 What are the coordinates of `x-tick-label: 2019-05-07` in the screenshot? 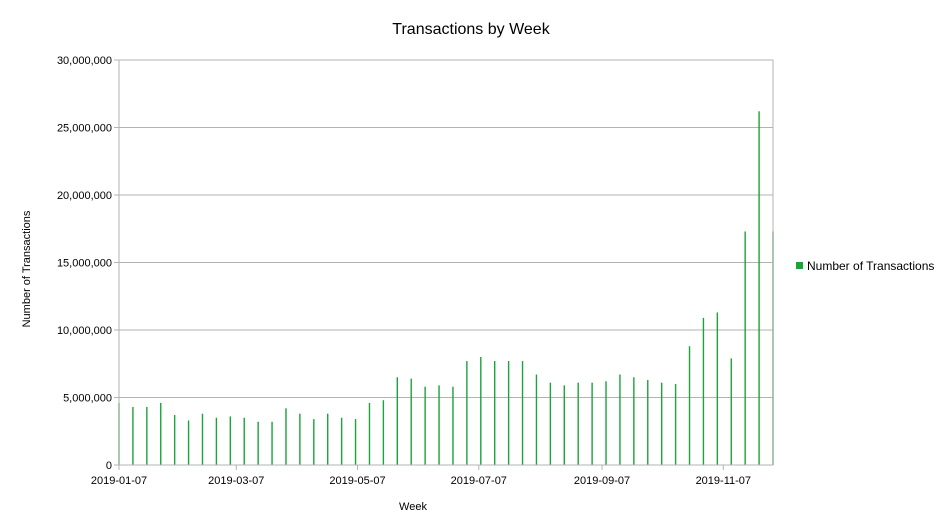 It's located at (357, 481).